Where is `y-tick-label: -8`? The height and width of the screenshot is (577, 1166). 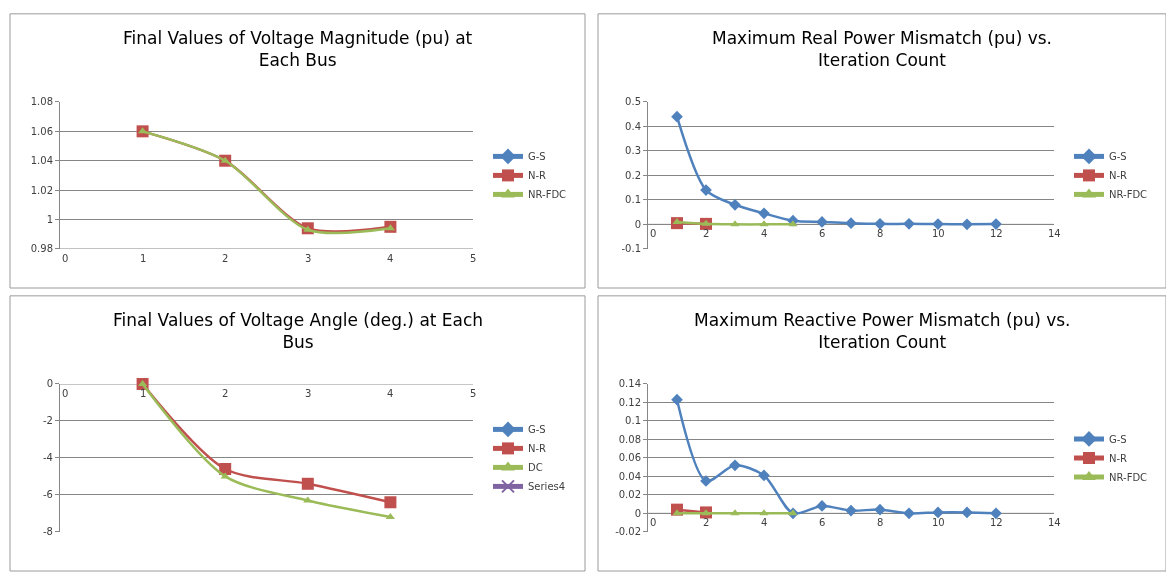 y-tick-label: -8 is located at coordinates (48, 532).